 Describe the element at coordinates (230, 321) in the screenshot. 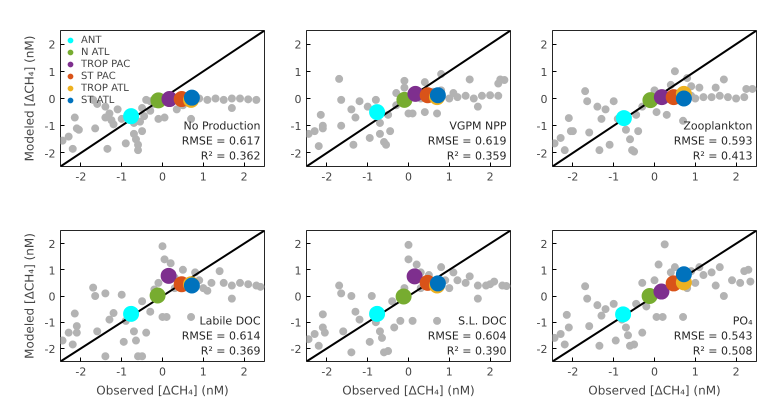

I see `annotation: Labile DOC` at that location.